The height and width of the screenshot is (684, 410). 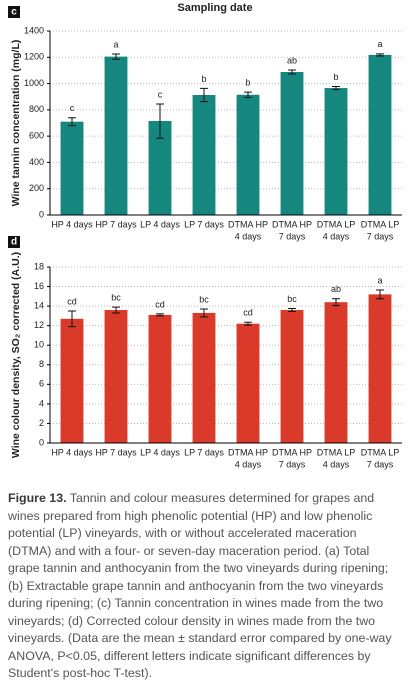 I want to click on panel-label: c, so click(x=14, y=12).